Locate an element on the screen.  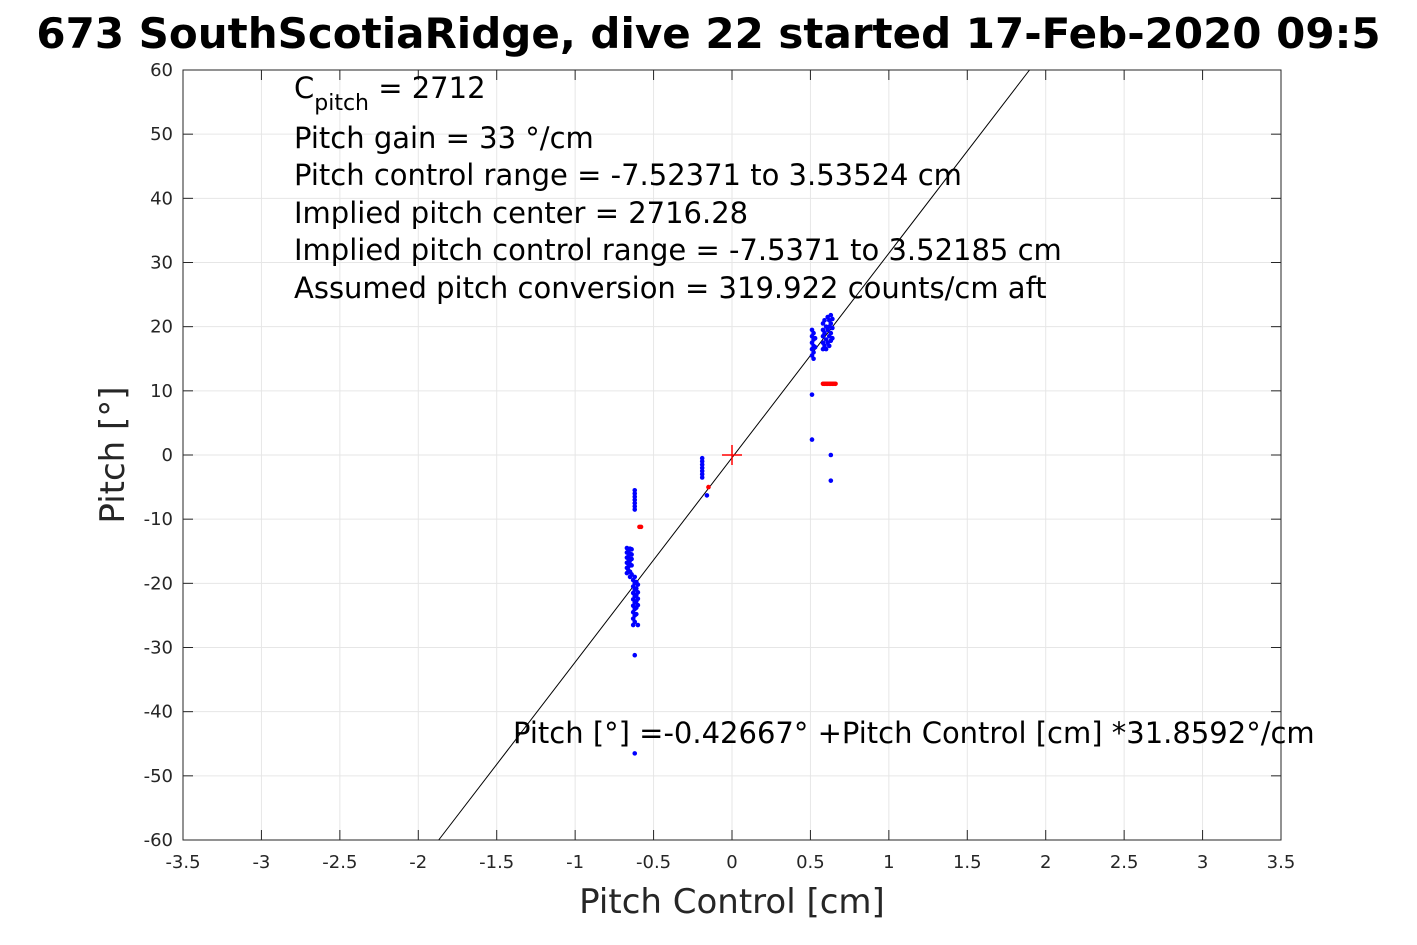
annotation-implied-pitch-center: Implied pitch center = 2716.28 is located at coordinates (521, 213).